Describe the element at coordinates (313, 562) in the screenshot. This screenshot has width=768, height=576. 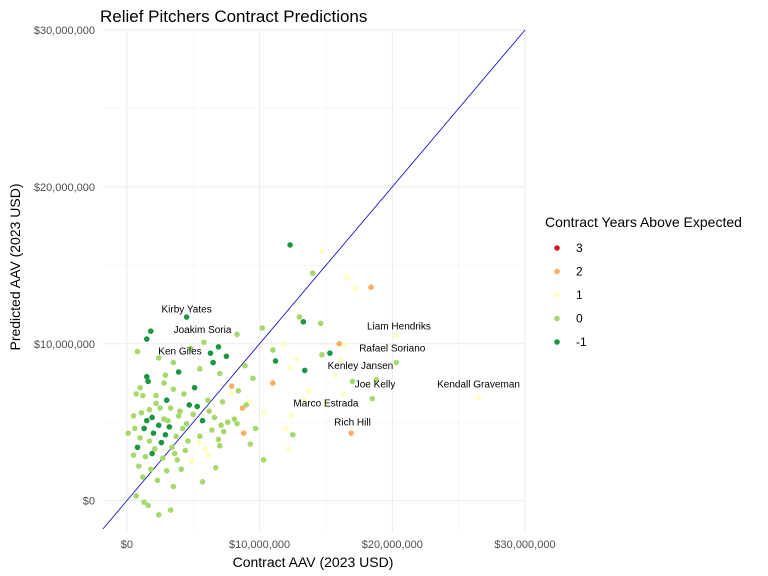
I see `x-axis-title: Contract AAV (2023 USD)` at that location.